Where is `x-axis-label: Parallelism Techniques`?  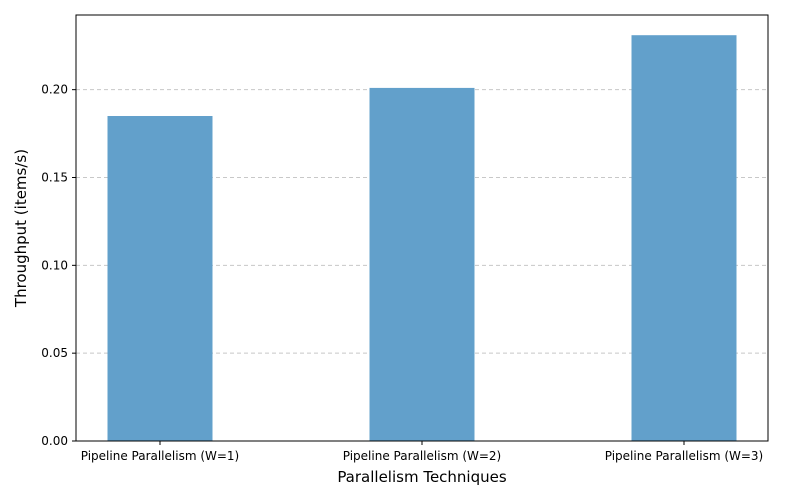 x-axis-label: Parallelism Techniques is located at coordinates (422, 477).